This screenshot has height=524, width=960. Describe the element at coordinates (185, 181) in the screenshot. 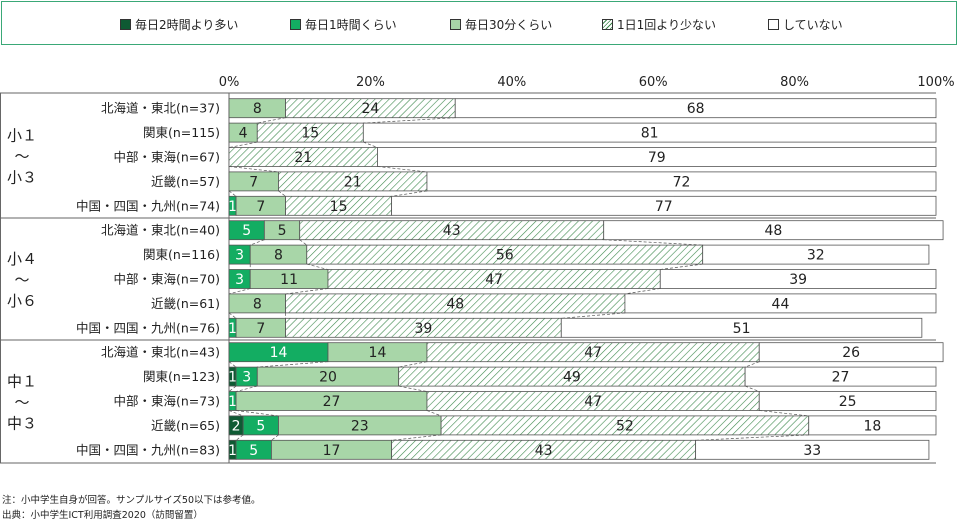

I see `row-label: 近畿(n=57)` at that location.